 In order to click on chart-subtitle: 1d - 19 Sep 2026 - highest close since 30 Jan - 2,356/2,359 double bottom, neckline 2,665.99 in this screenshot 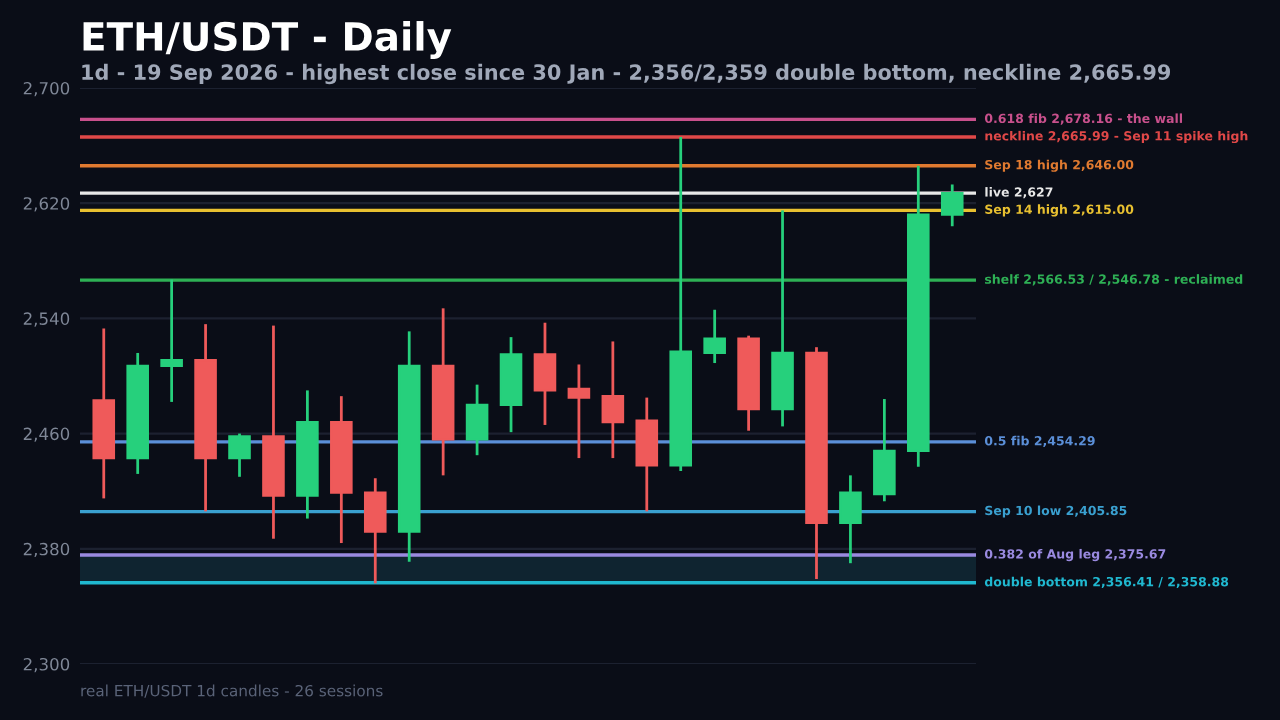, I will do `click(626, 74)`.